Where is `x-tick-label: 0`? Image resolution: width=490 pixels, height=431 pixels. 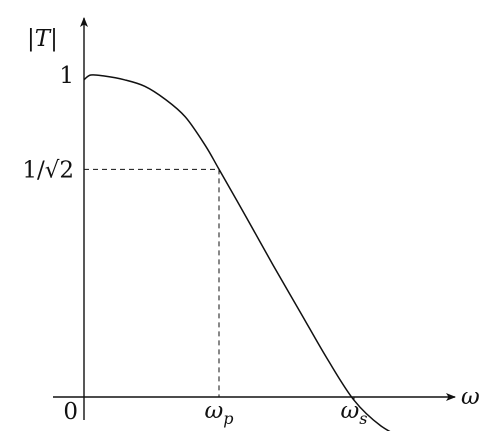 x-tick-label: 0 is located at coordinates (70, 412).